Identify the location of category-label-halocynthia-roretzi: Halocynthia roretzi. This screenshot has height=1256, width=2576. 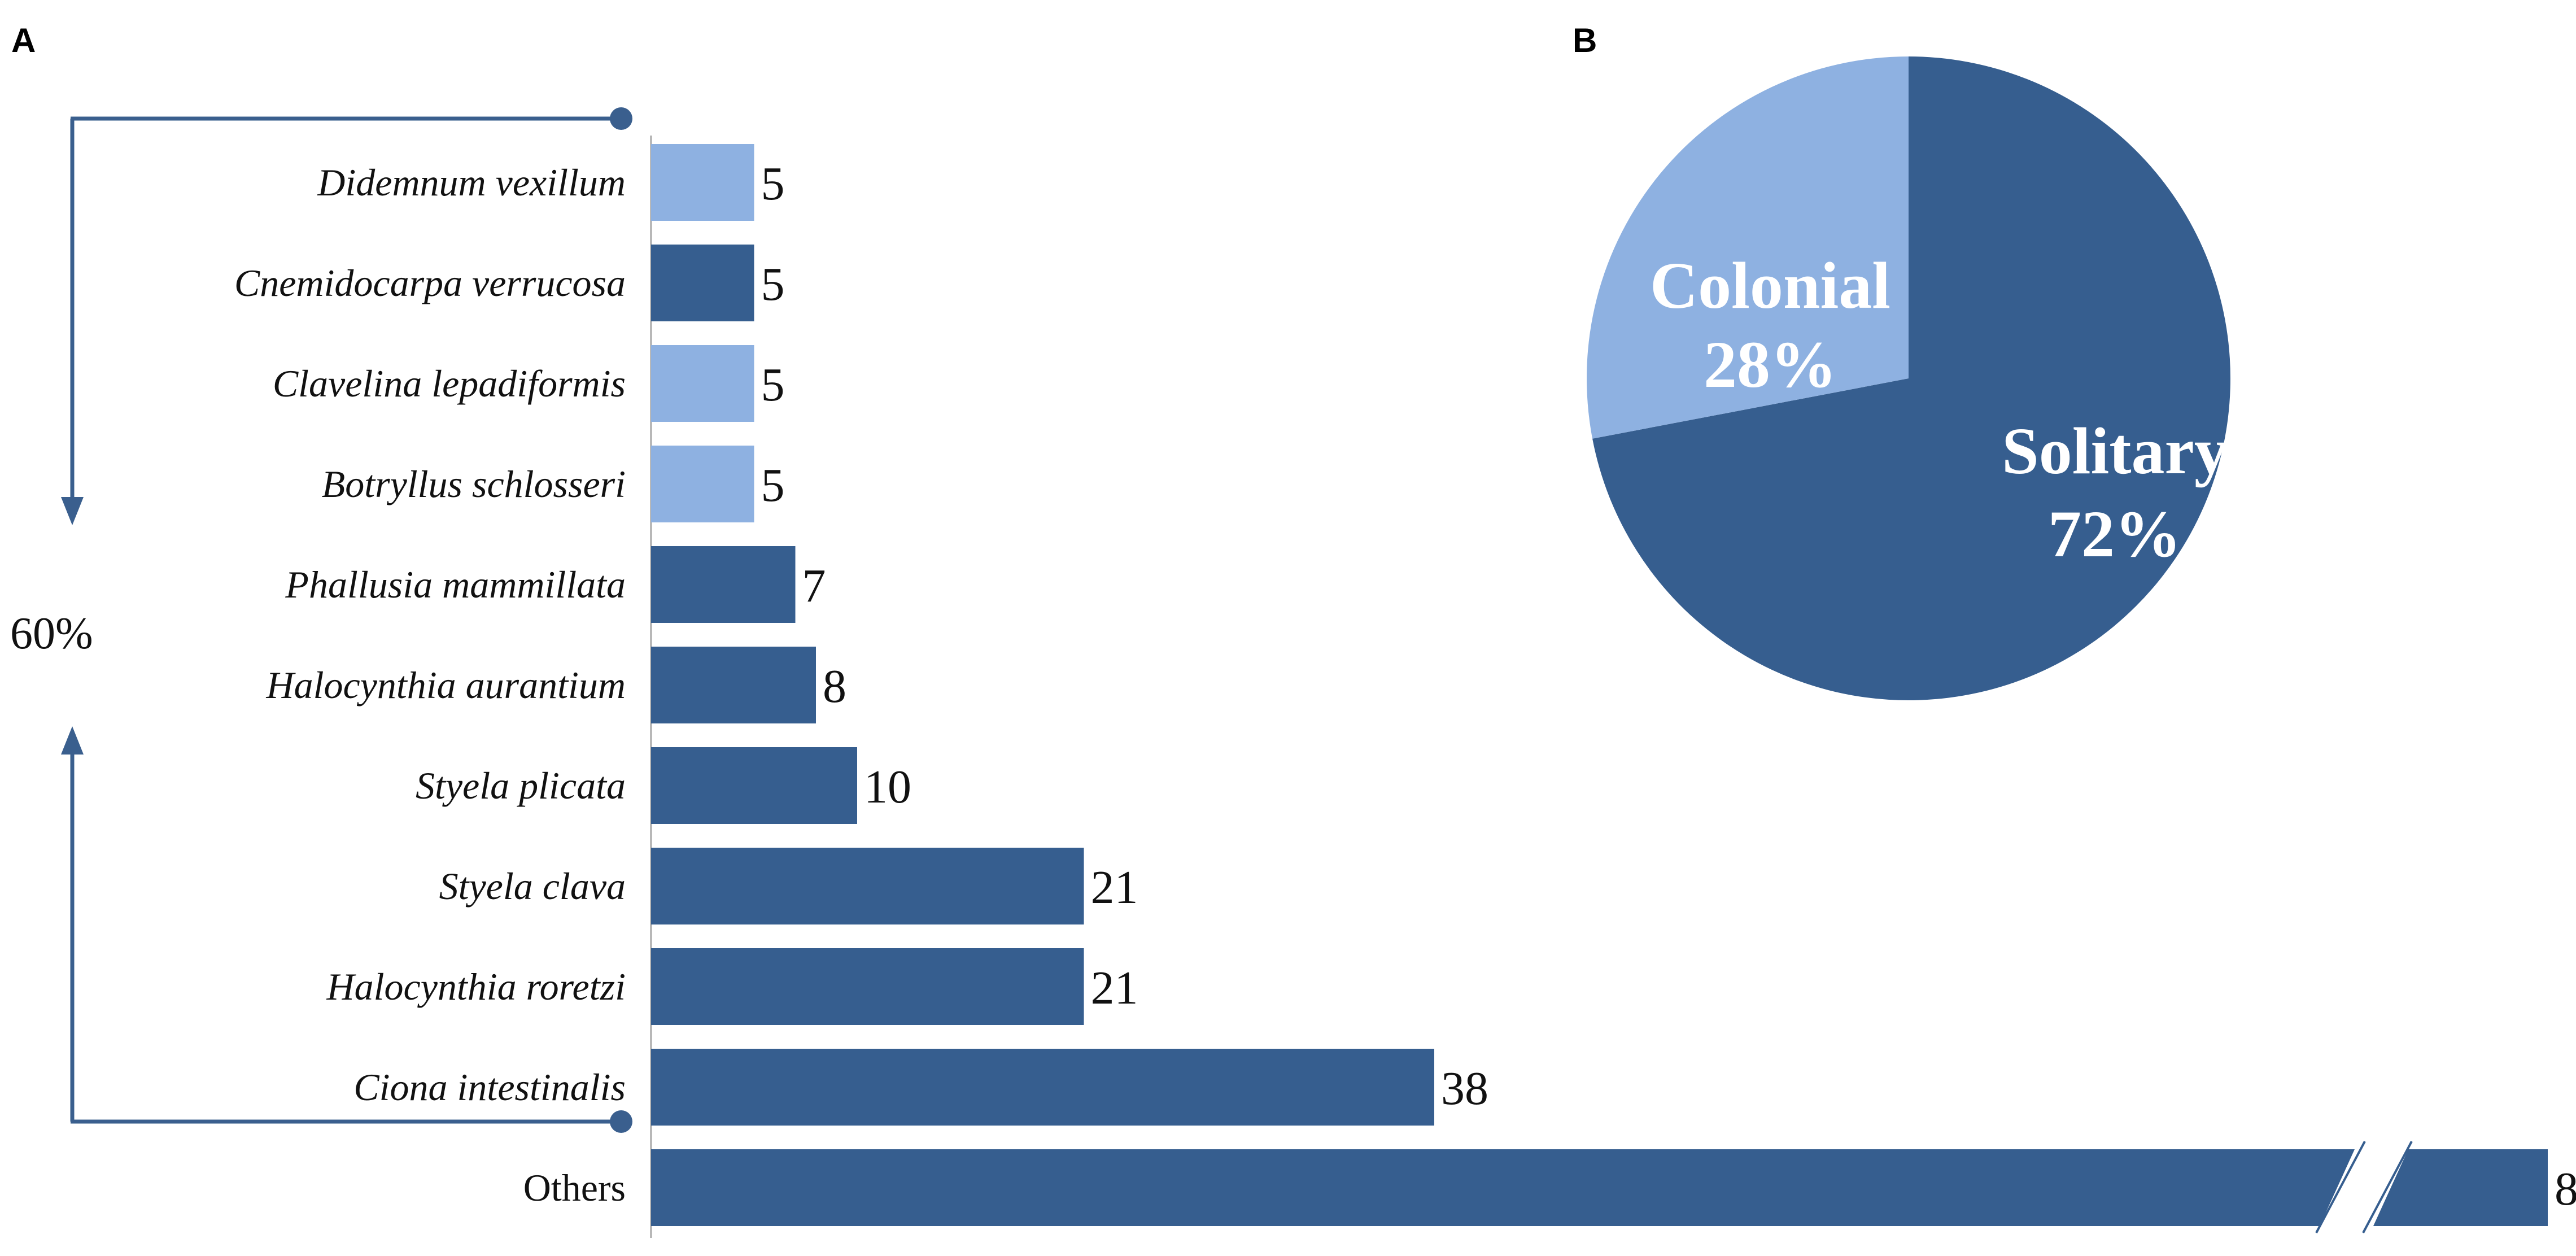
(476, 987).